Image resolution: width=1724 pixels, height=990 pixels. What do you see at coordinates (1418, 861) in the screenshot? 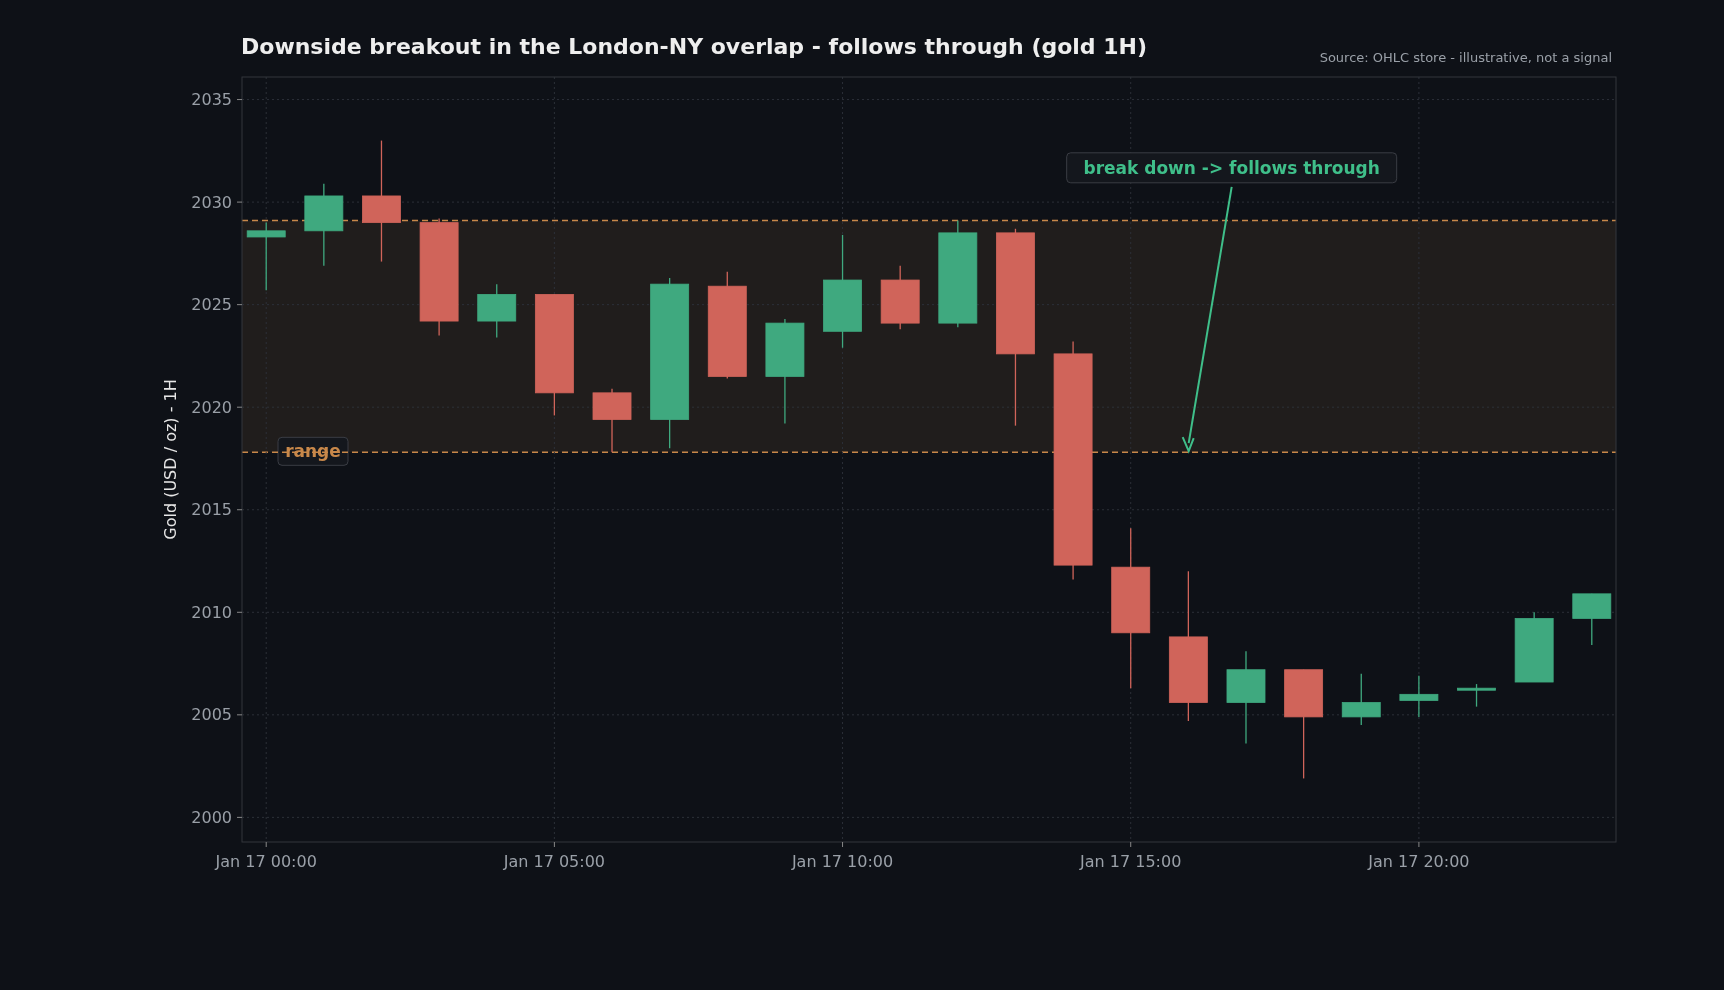
I see `x-tick-label: Jan 17 20:00` at bounding box center [1418, 861].